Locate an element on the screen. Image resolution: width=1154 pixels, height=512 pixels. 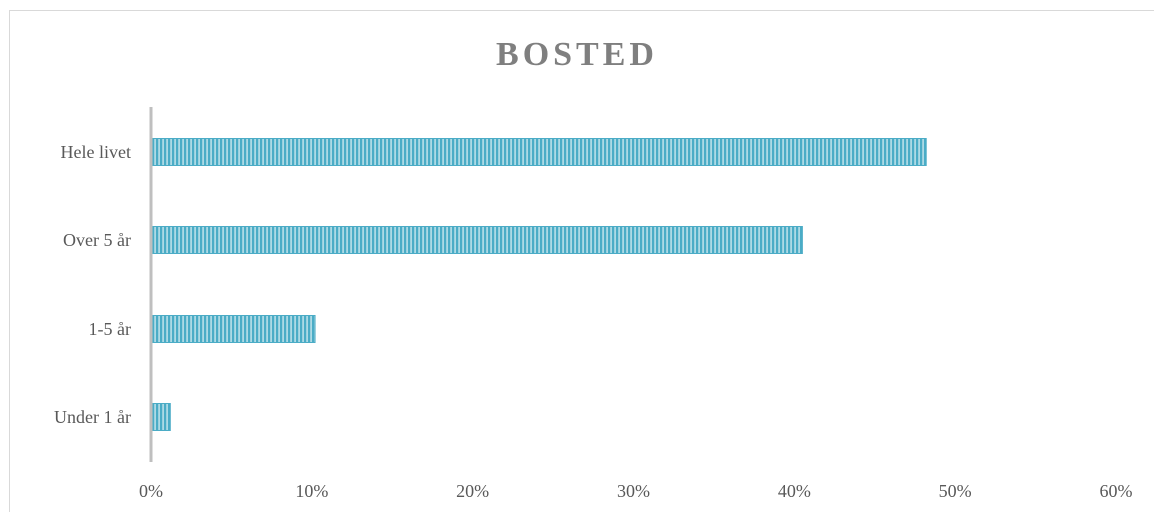
category-label: Hele livet is located at coordinates (96, 152).